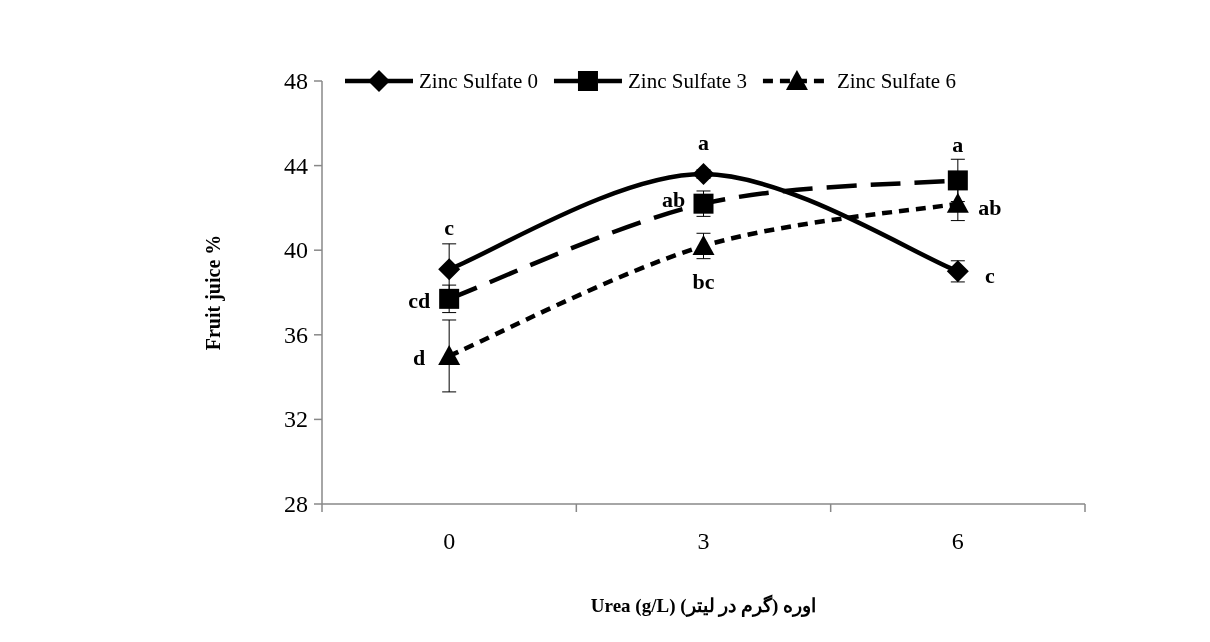  Describe the element at coordinates (419, 358) in the screenshot. I see `annotation: d` at that location.